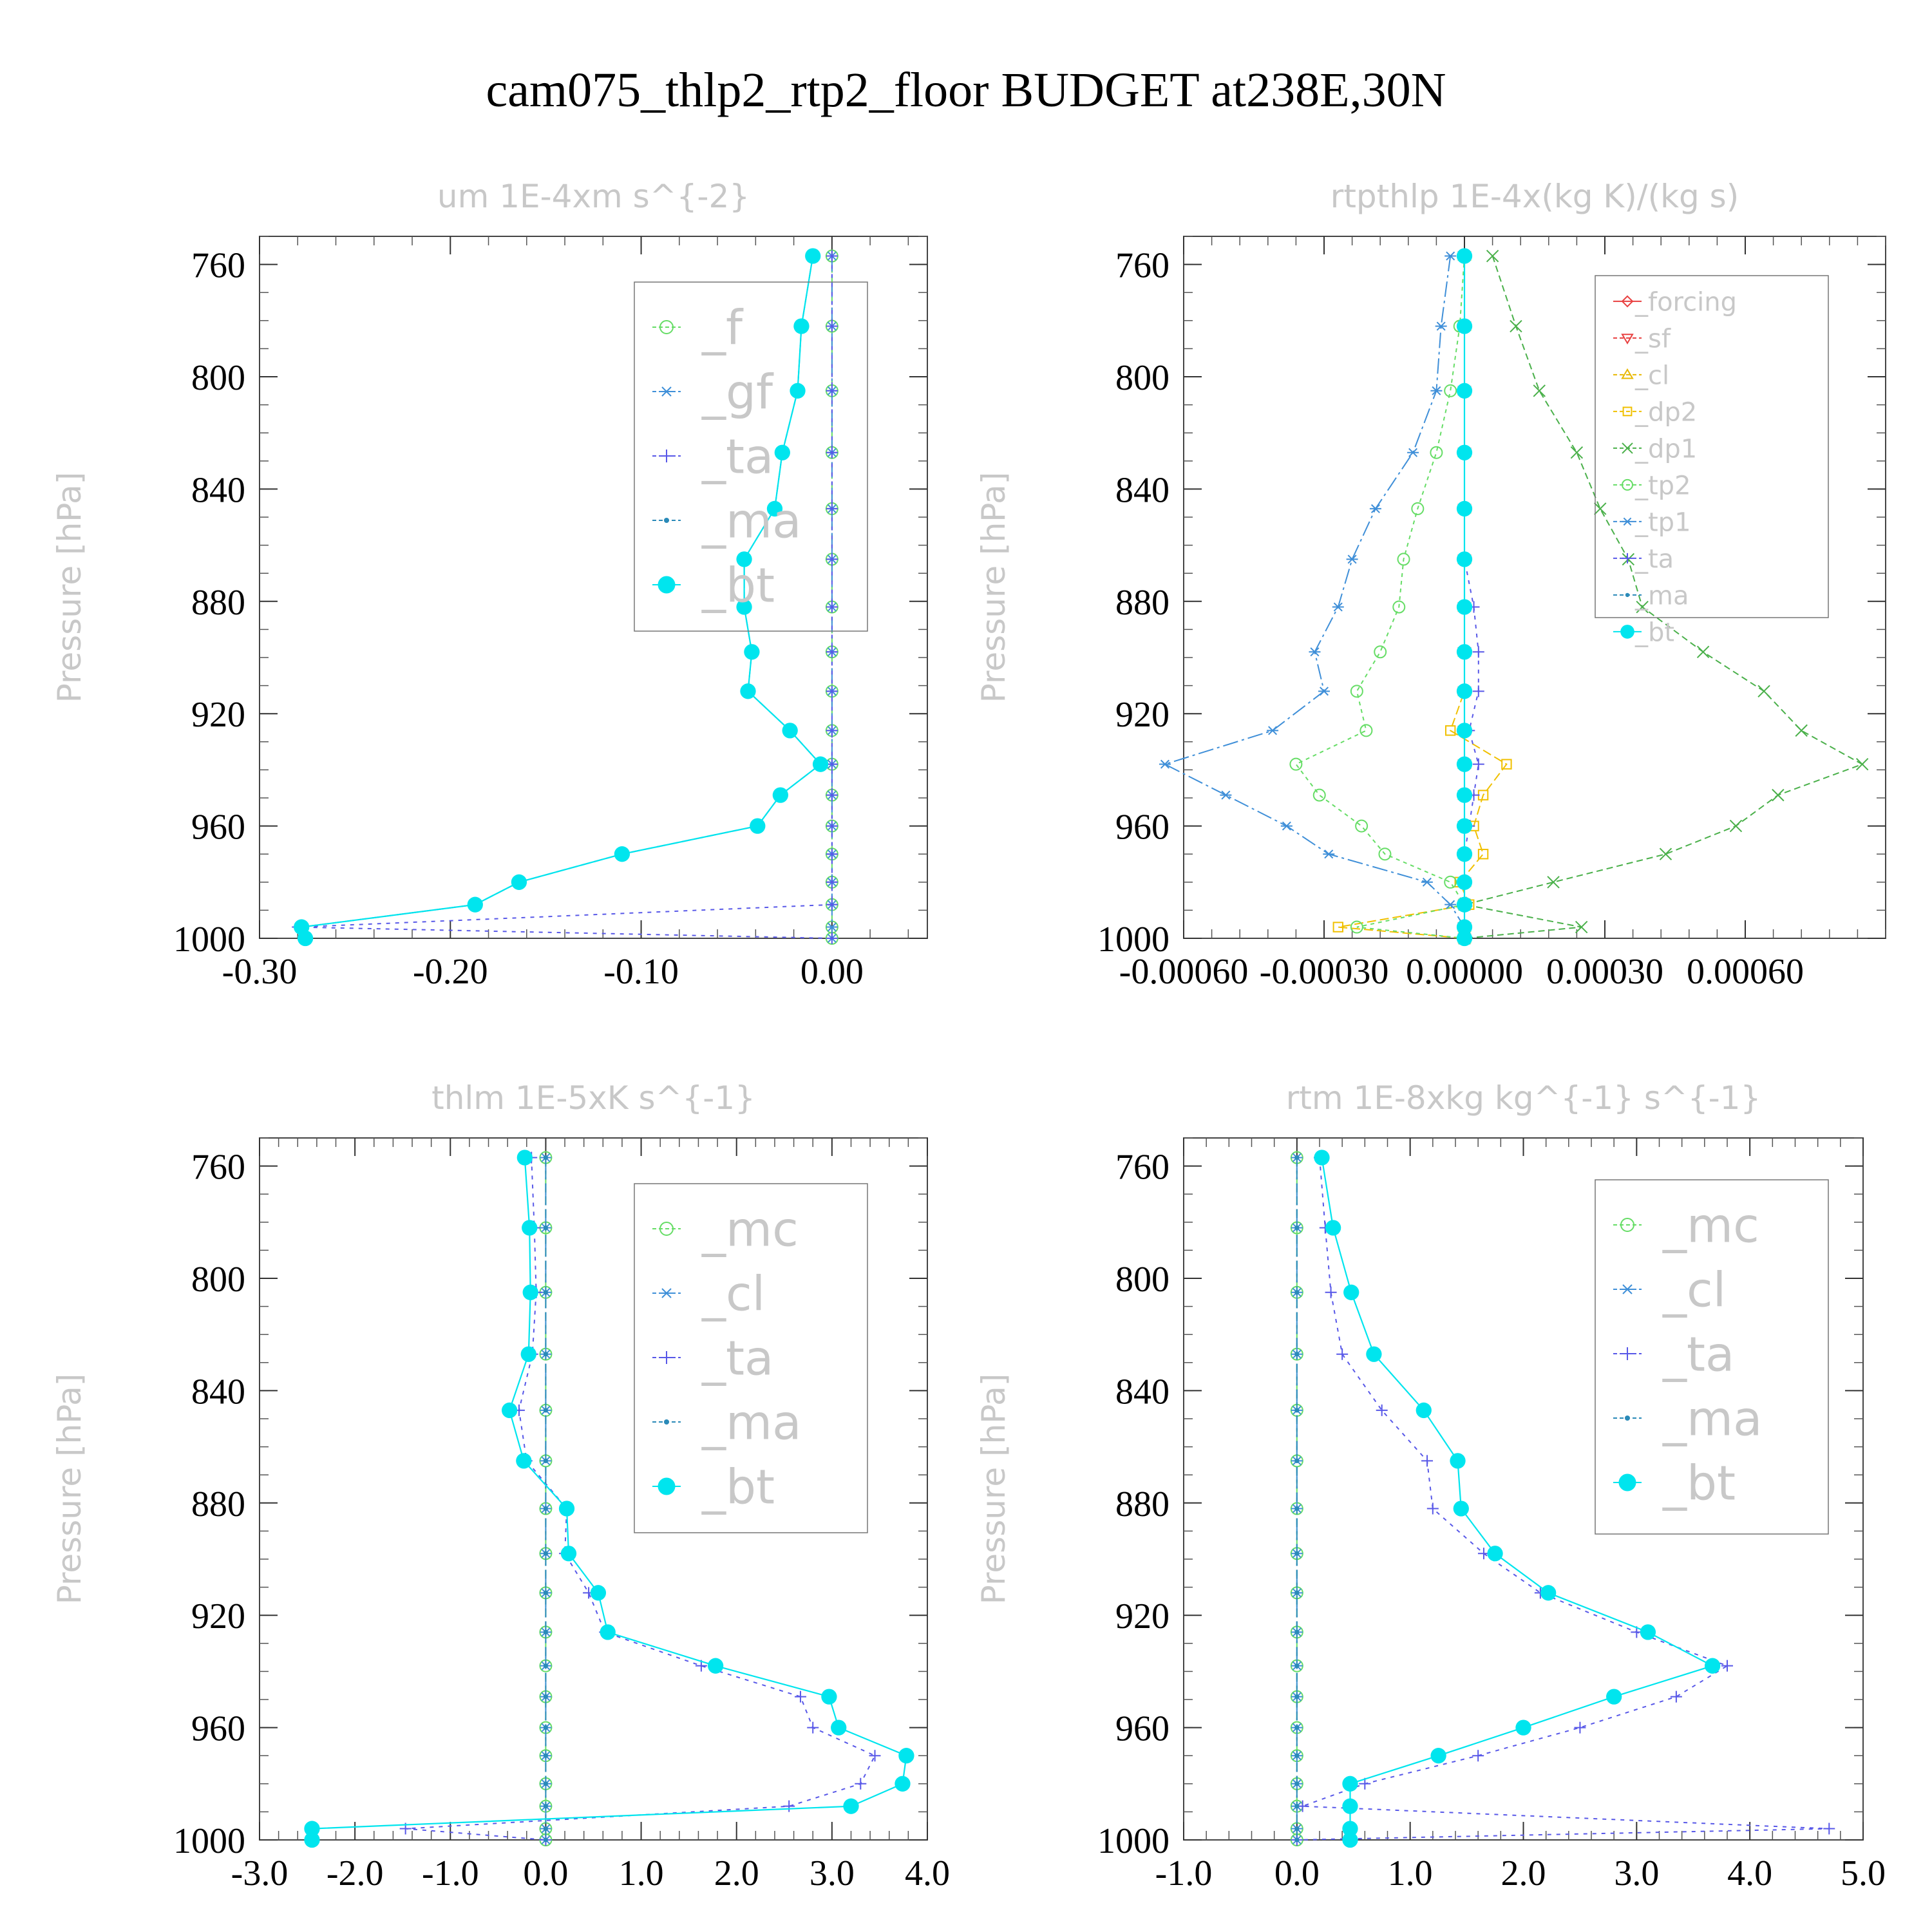 This screenshot has width=1932, height=1932. What do you see at coordinates (1712, 447) in the screenshot?
I see `legend-box` at bounding box center [1712, 447].